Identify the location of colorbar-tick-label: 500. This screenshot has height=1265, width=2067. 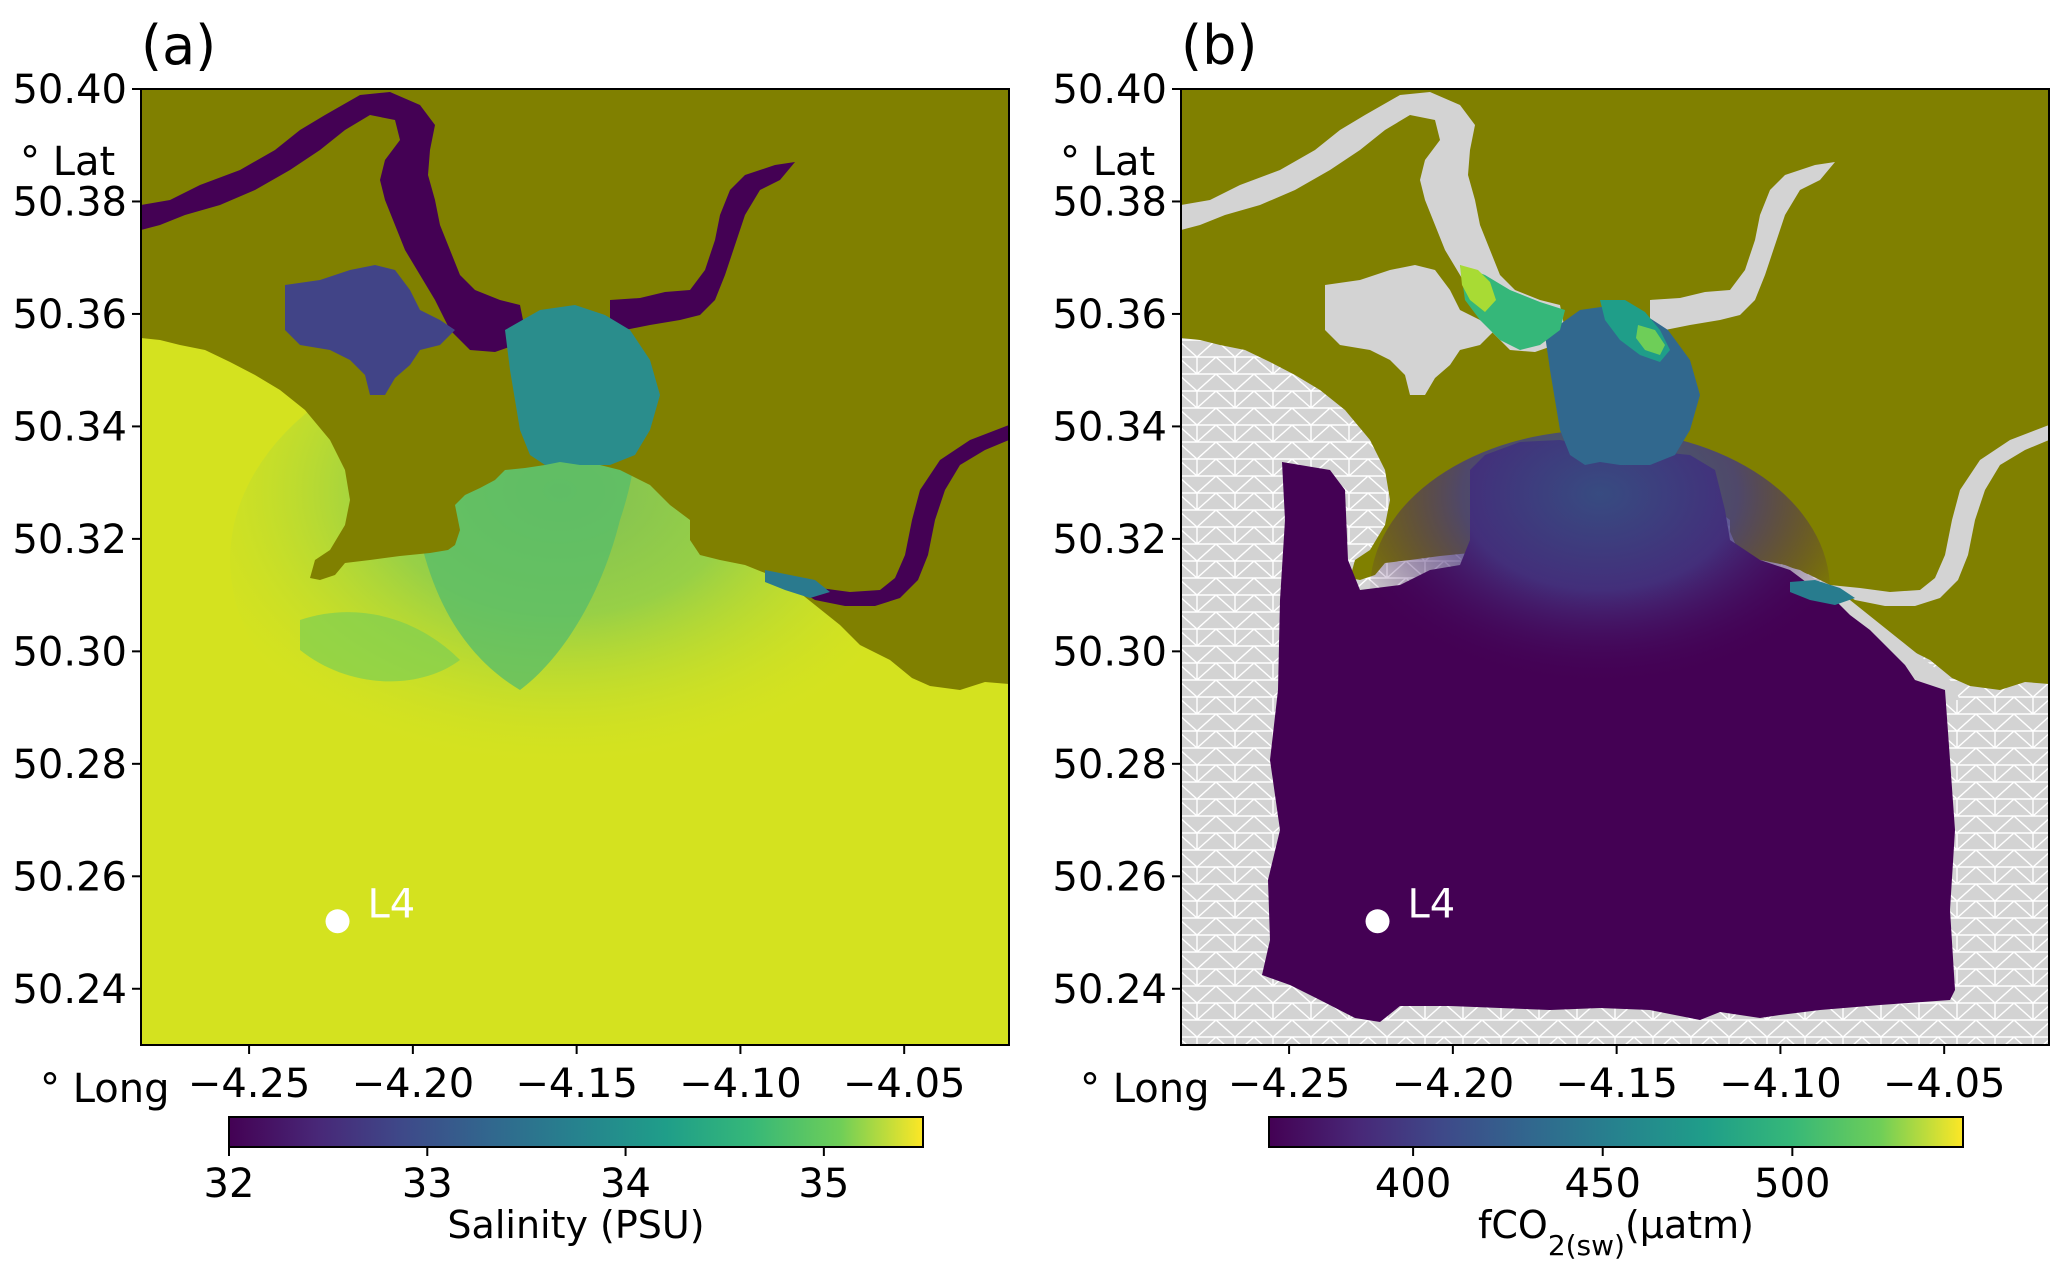
(1792, 1184).